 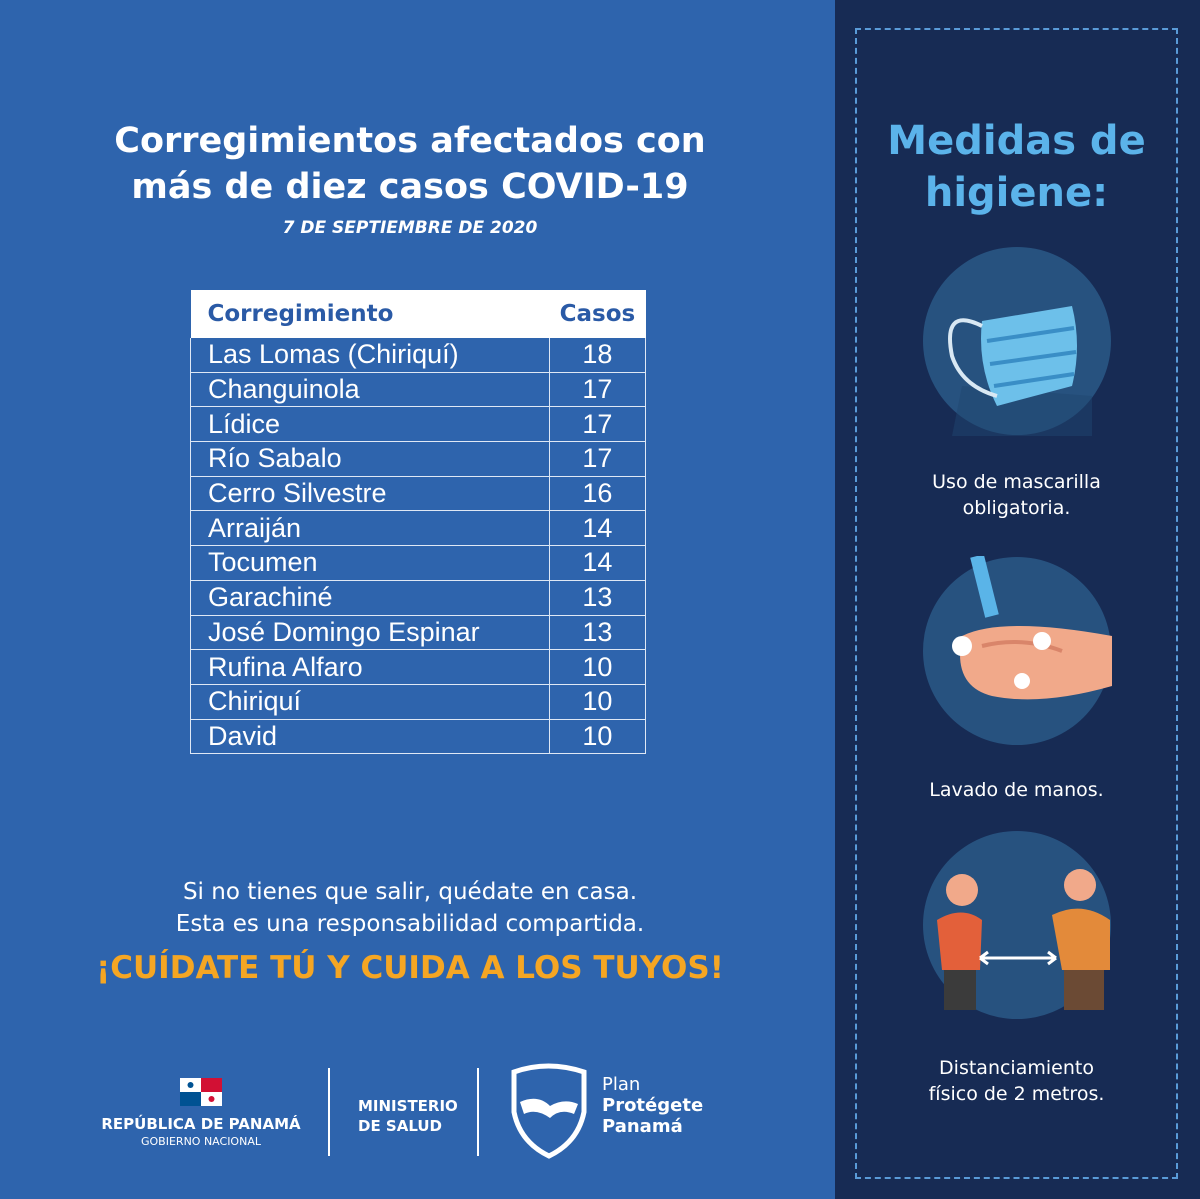 I want to click on caption: Distanciamiento físico de 2 metros., so click(x=1016, y=1081).